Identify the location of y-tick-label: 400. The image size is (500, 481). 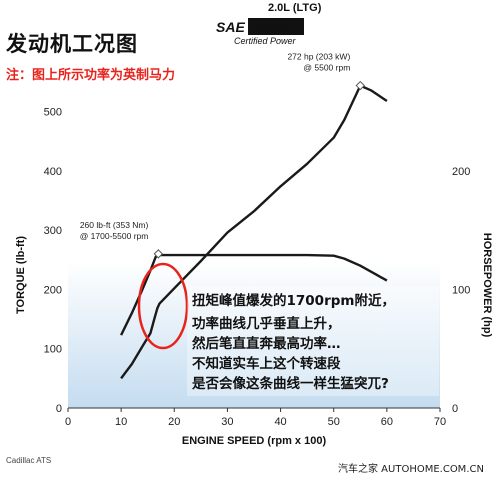
(53, 172).